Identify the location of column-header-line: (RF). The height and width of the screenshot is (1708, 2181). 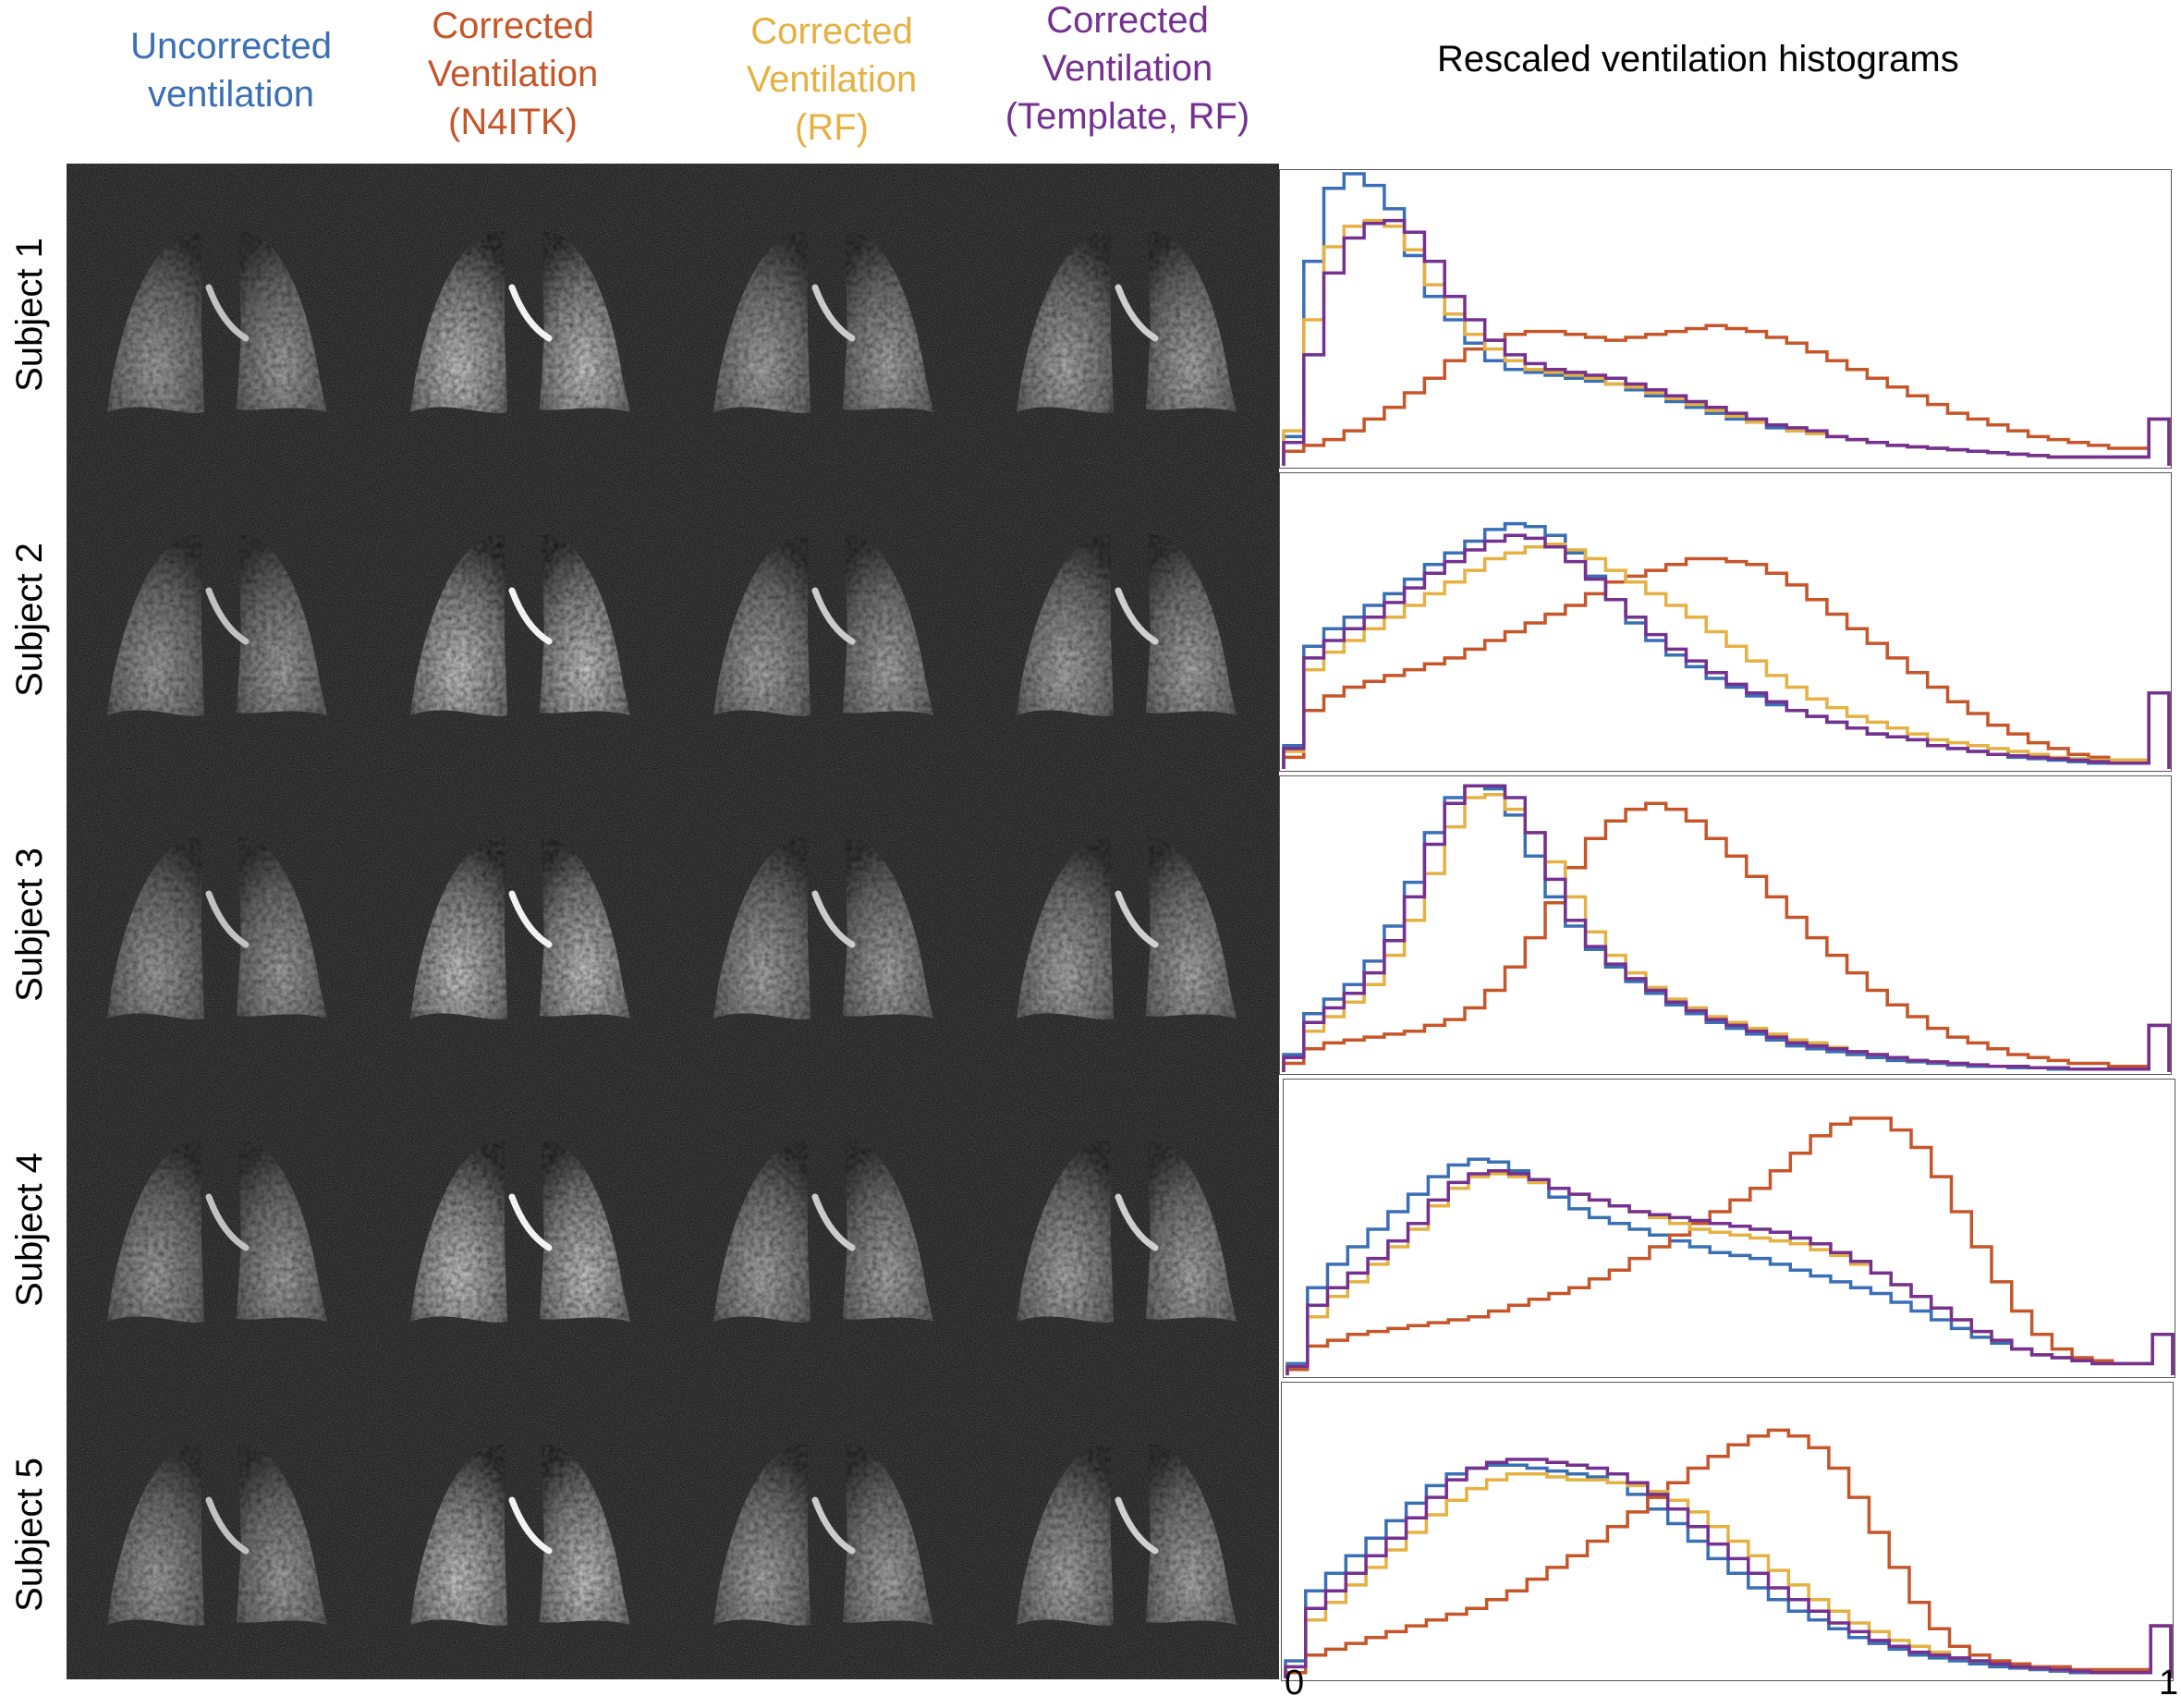
(832, 127).